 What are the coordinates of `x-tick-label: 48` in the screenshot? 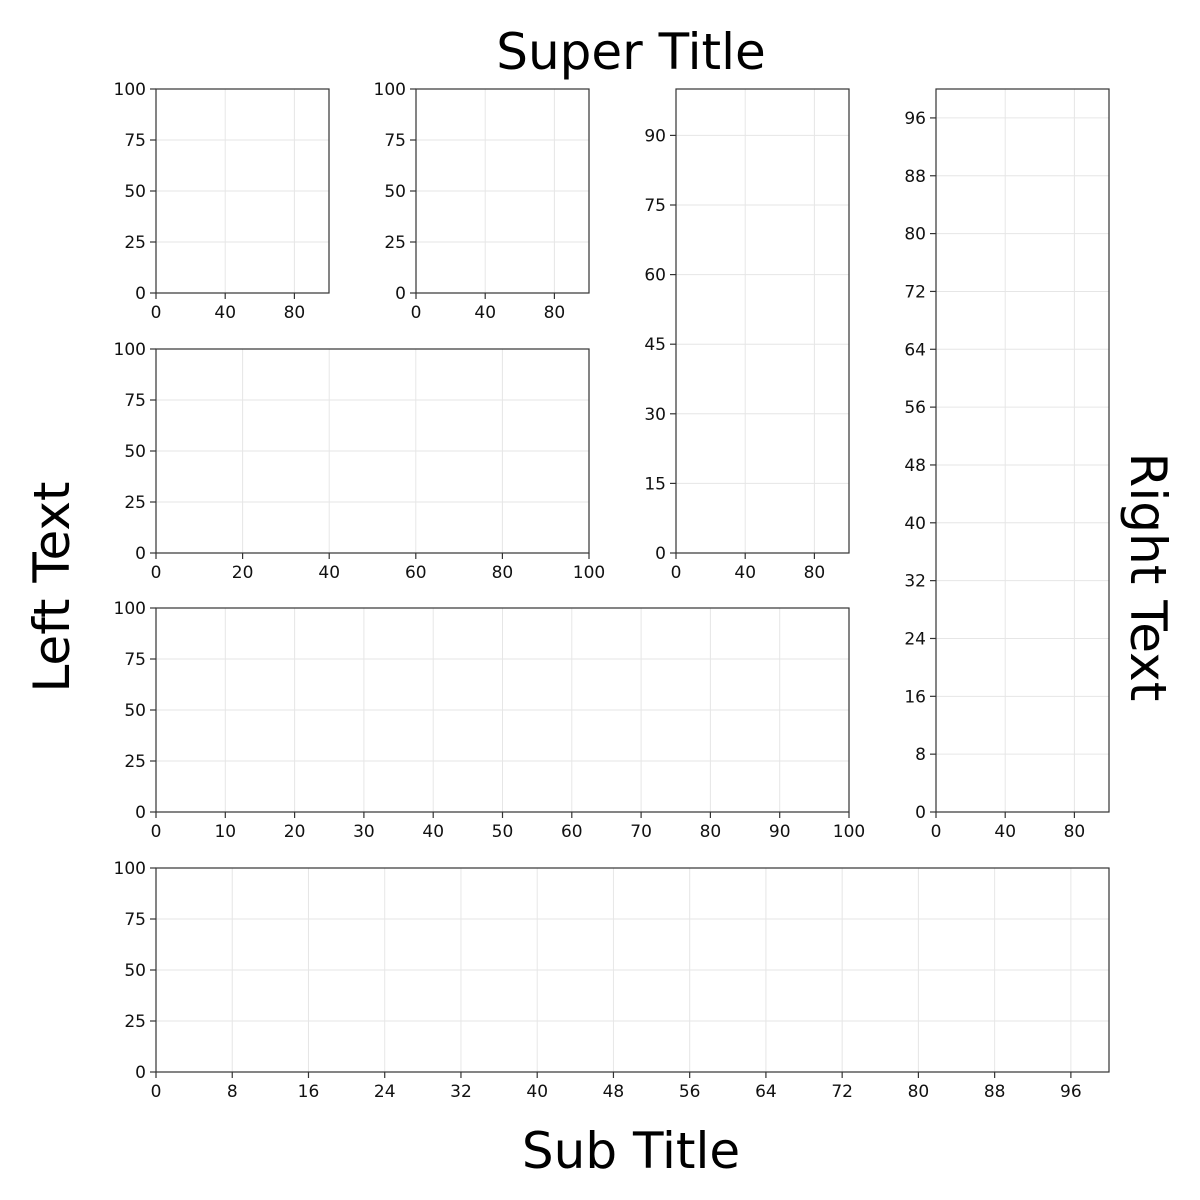 It's located at (614, 1092).